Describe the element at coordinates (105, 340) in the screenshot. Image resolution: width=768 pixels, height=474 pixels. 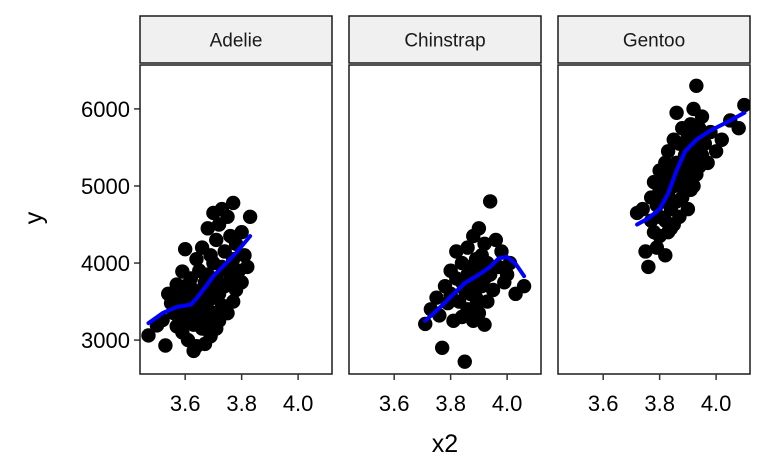
I see `y-tick-label: 3000` at that location.